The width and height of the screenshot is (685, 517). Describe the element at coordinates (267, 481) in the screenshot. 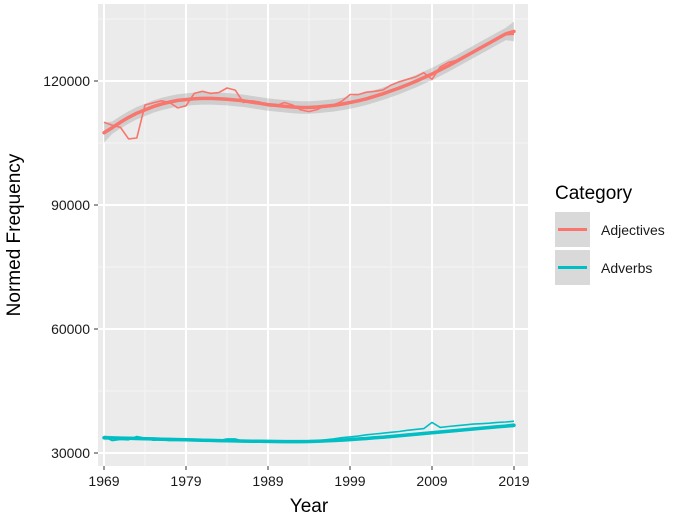

I see `x-tick-label: 1989` at that location.